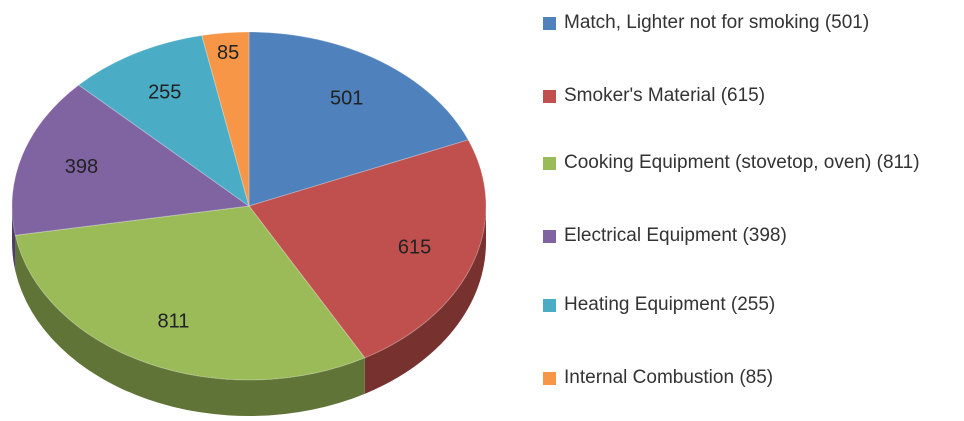  What do you see at coordinates (414, 248) in the screenshot?
I see `data-label: 615` at bounding box center [414, 248].